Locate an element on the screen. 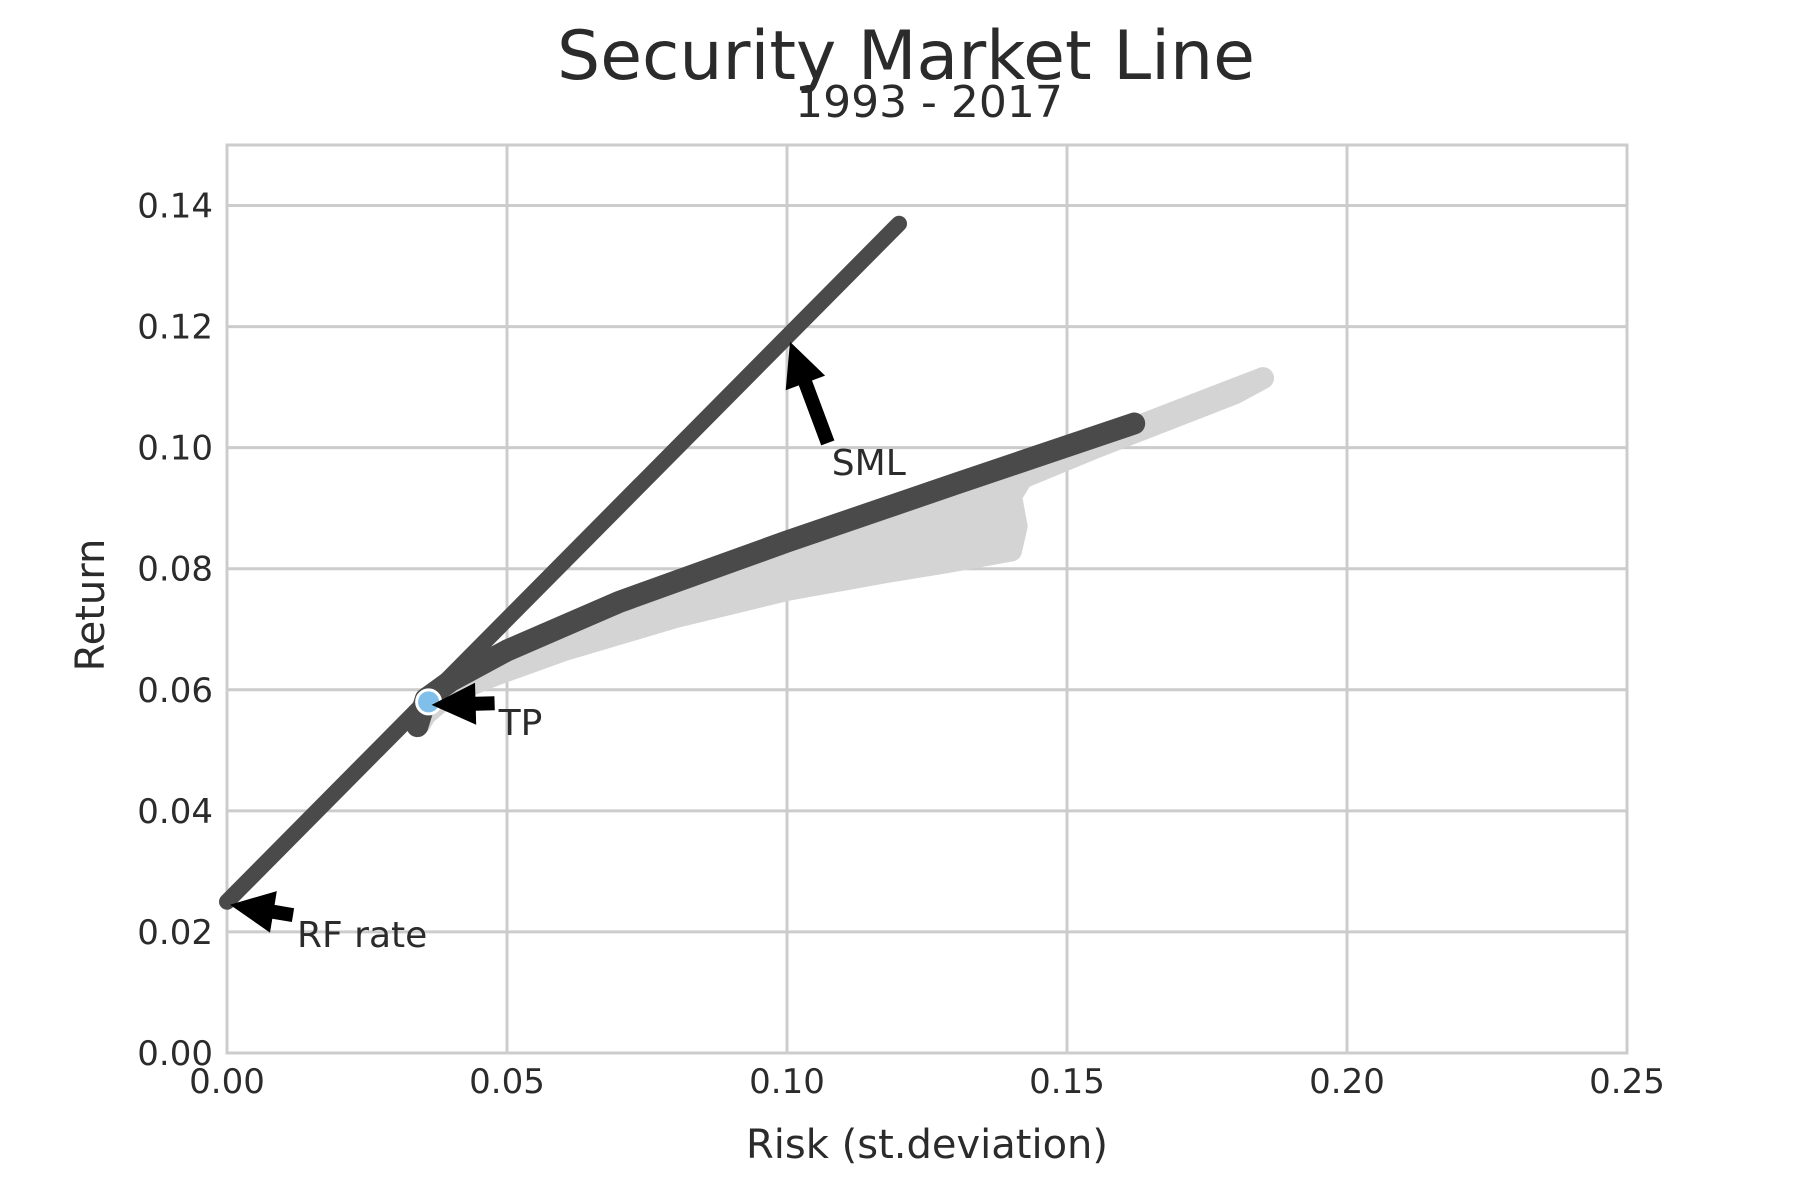 Image resolution: width=1800 pixels, height=1200 pixels. x-tick-label: 0.00 is located at coordinates (227, 1082).